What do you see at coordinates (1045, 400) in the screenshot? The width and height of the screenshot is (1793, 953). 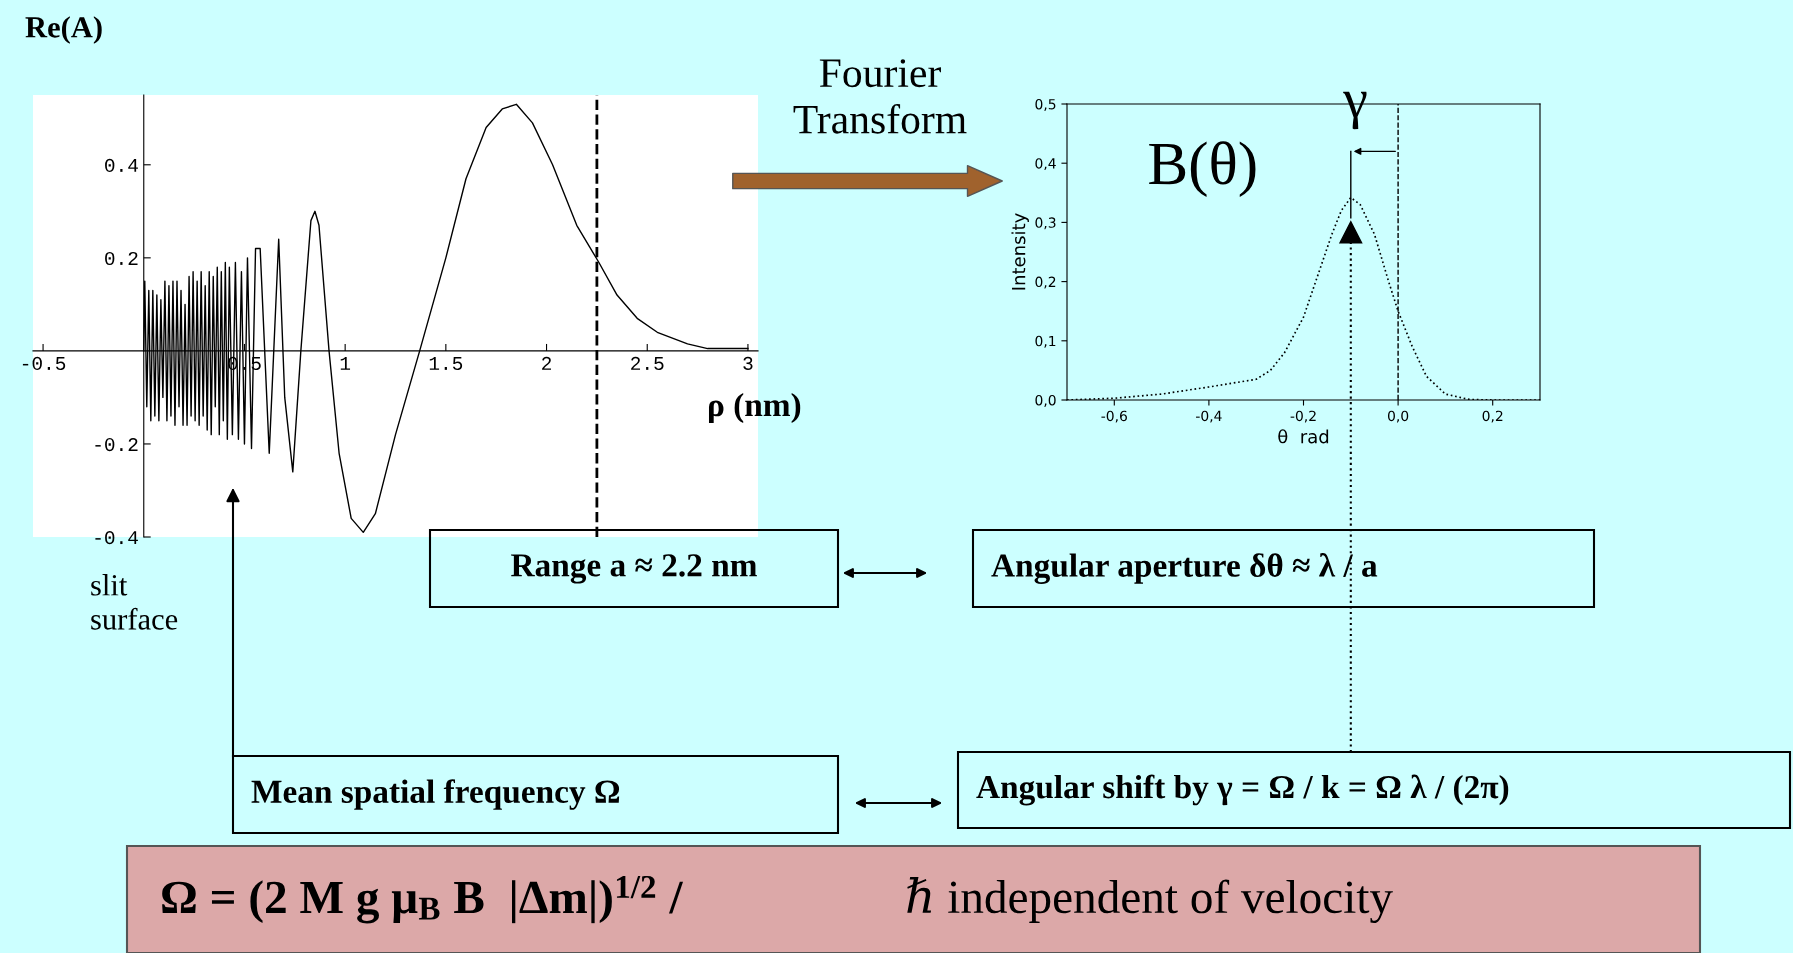 I see `y-tick-label: 0,0` at bounding box center [1045, 400].